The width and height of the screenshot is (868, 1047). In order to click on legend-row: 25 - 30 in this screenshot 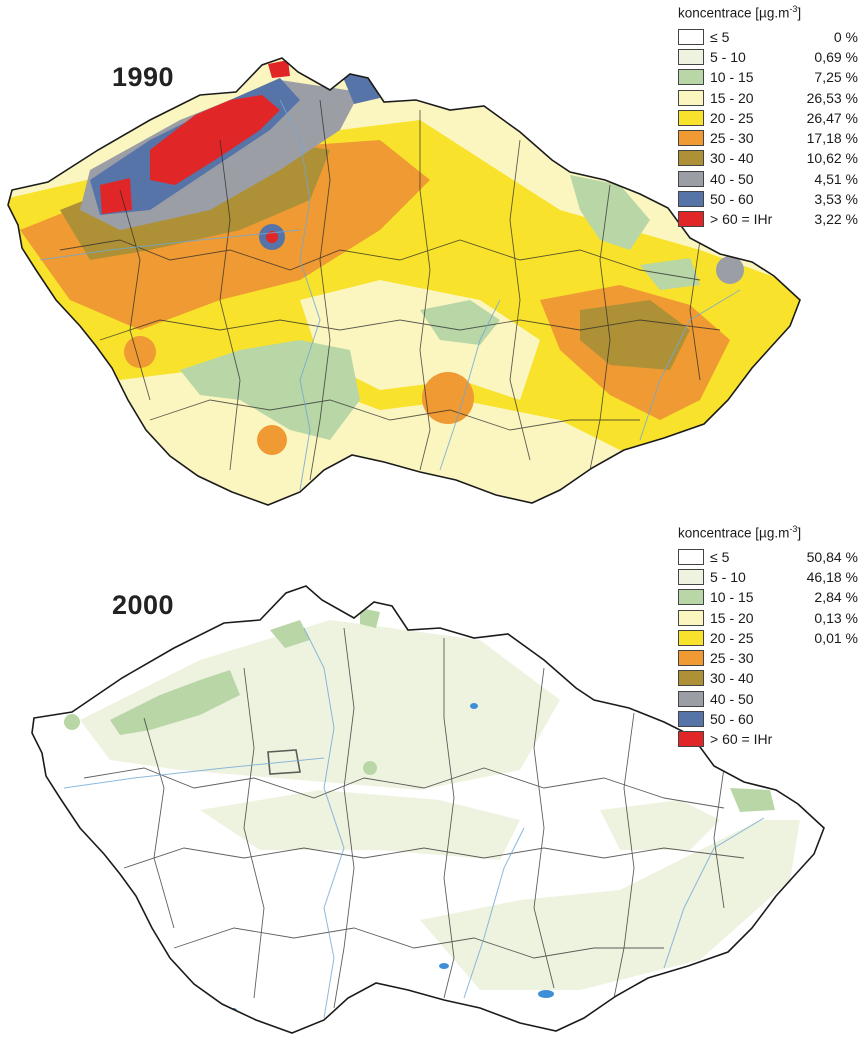, I will do `click(771, 658)`.